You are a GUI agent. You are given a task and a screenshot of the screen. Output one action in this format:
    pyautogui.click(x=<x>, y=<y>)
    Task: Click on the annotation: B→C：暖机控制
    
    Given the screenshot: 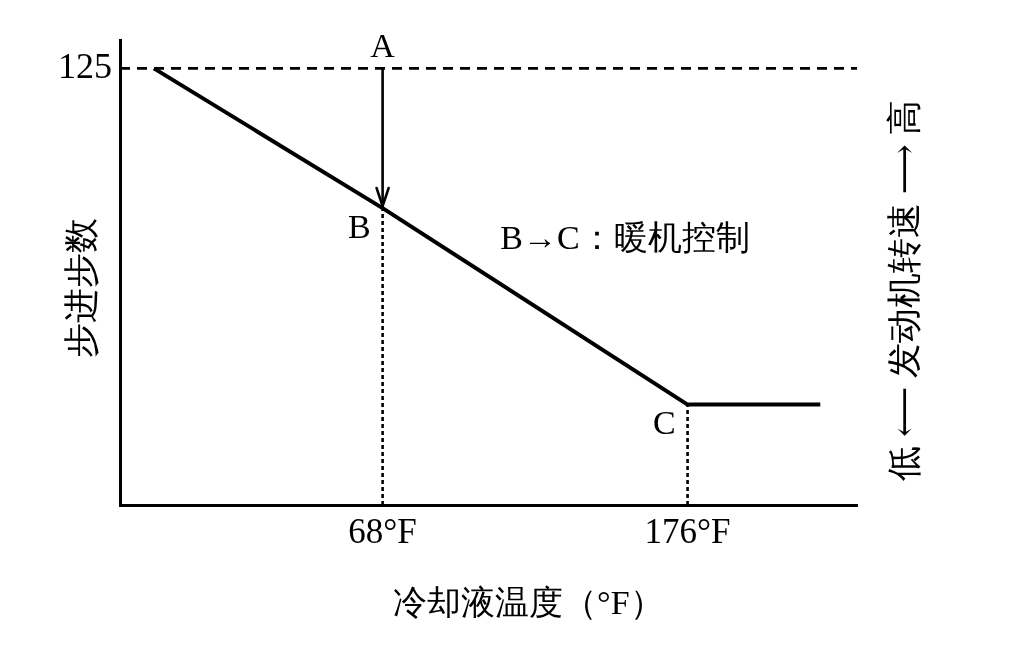 What is the action you would take?
    pyautogui.click(x=625, y=237)
    